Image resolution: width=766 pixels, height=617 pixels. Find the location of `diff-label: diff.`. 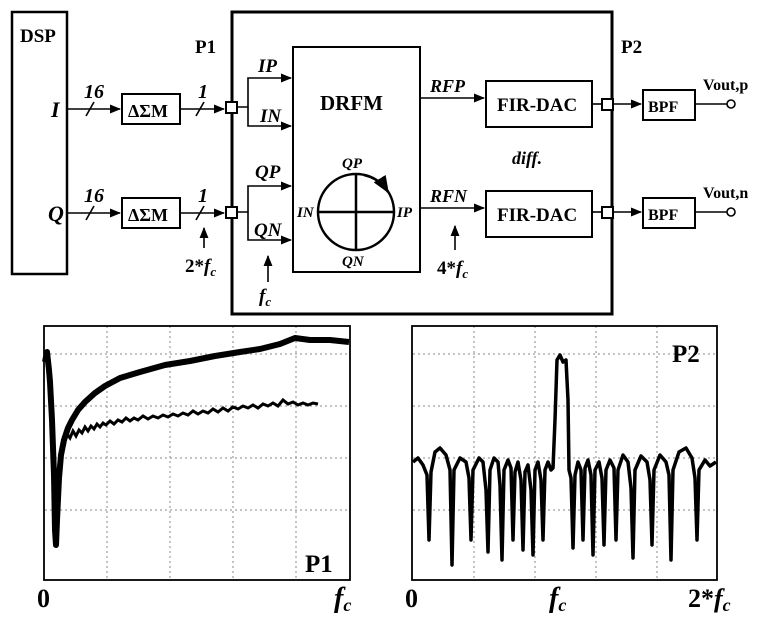

diff-label: diff. is located at coordinates (527, 158).